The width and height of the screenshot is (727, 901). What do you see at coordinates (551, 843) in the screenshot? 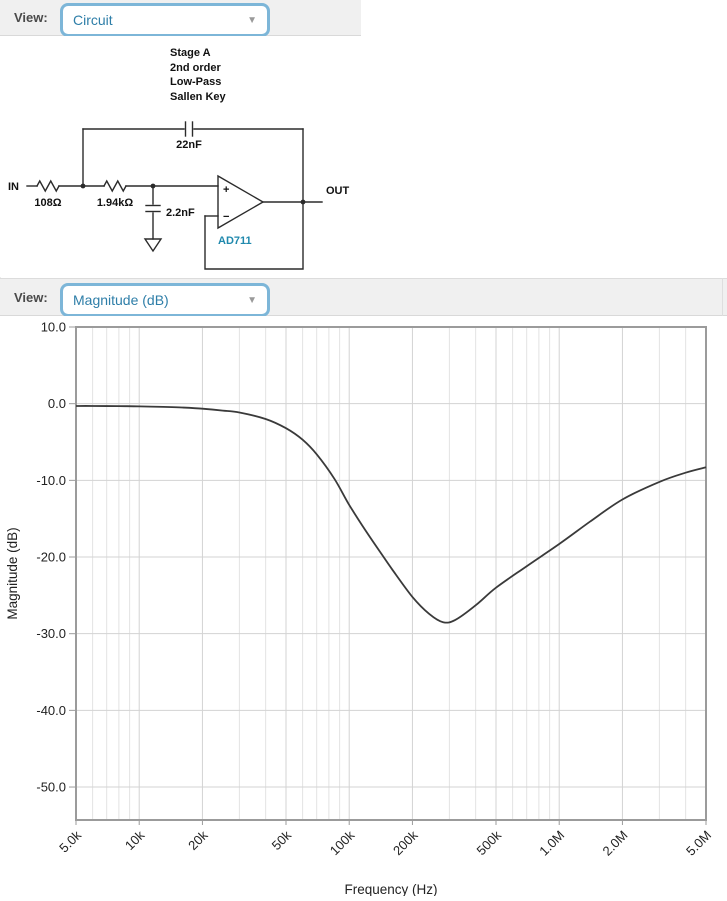
I see `x-tick-label: 1.0M` at bounding box center [551, 843].